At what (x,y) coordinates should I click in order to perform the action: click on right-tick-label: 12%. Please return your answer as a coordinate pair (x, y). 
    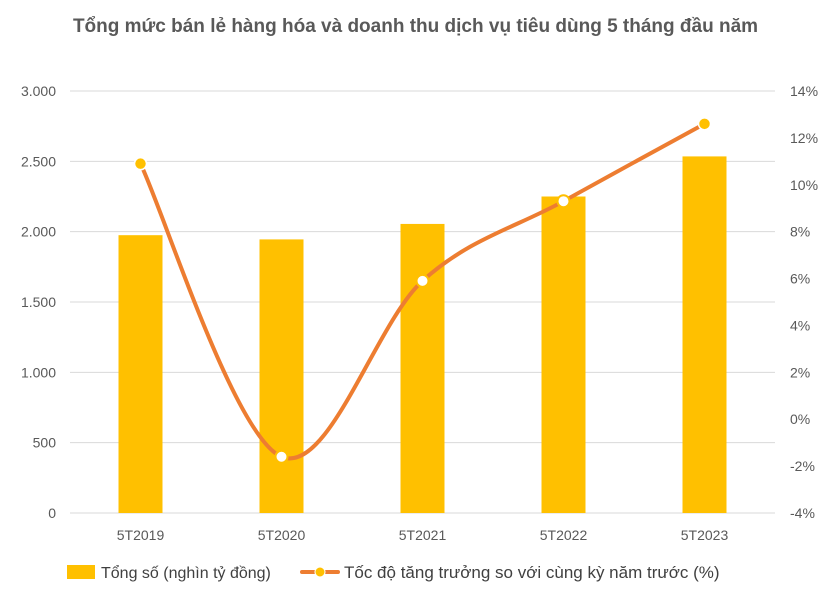
    Looking at the image, I should click on (804, 138).